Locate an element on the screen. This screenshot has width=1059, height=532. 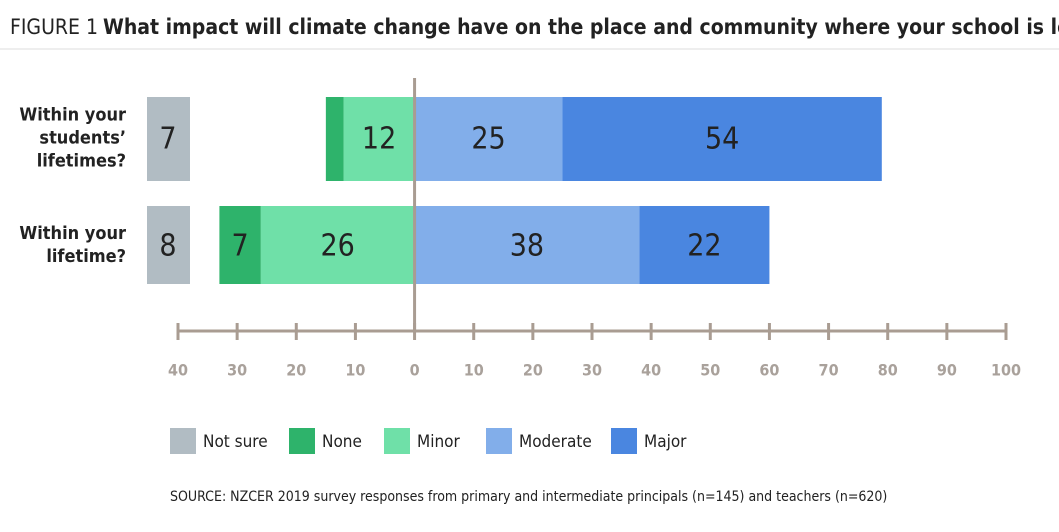
data-label: 8 is located at coordinates (167, 246).